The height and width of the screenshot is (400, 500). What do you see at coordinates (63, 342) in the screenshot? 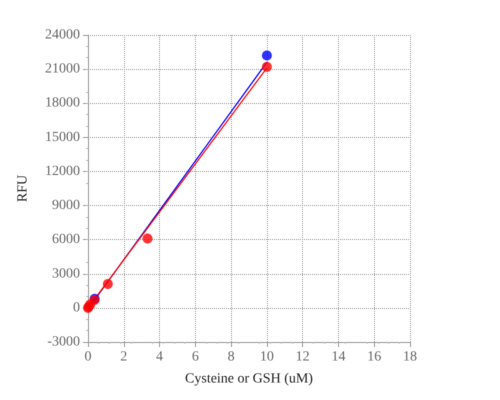
I see `y-tick-label: -3000` at bounding box center [63, 342].